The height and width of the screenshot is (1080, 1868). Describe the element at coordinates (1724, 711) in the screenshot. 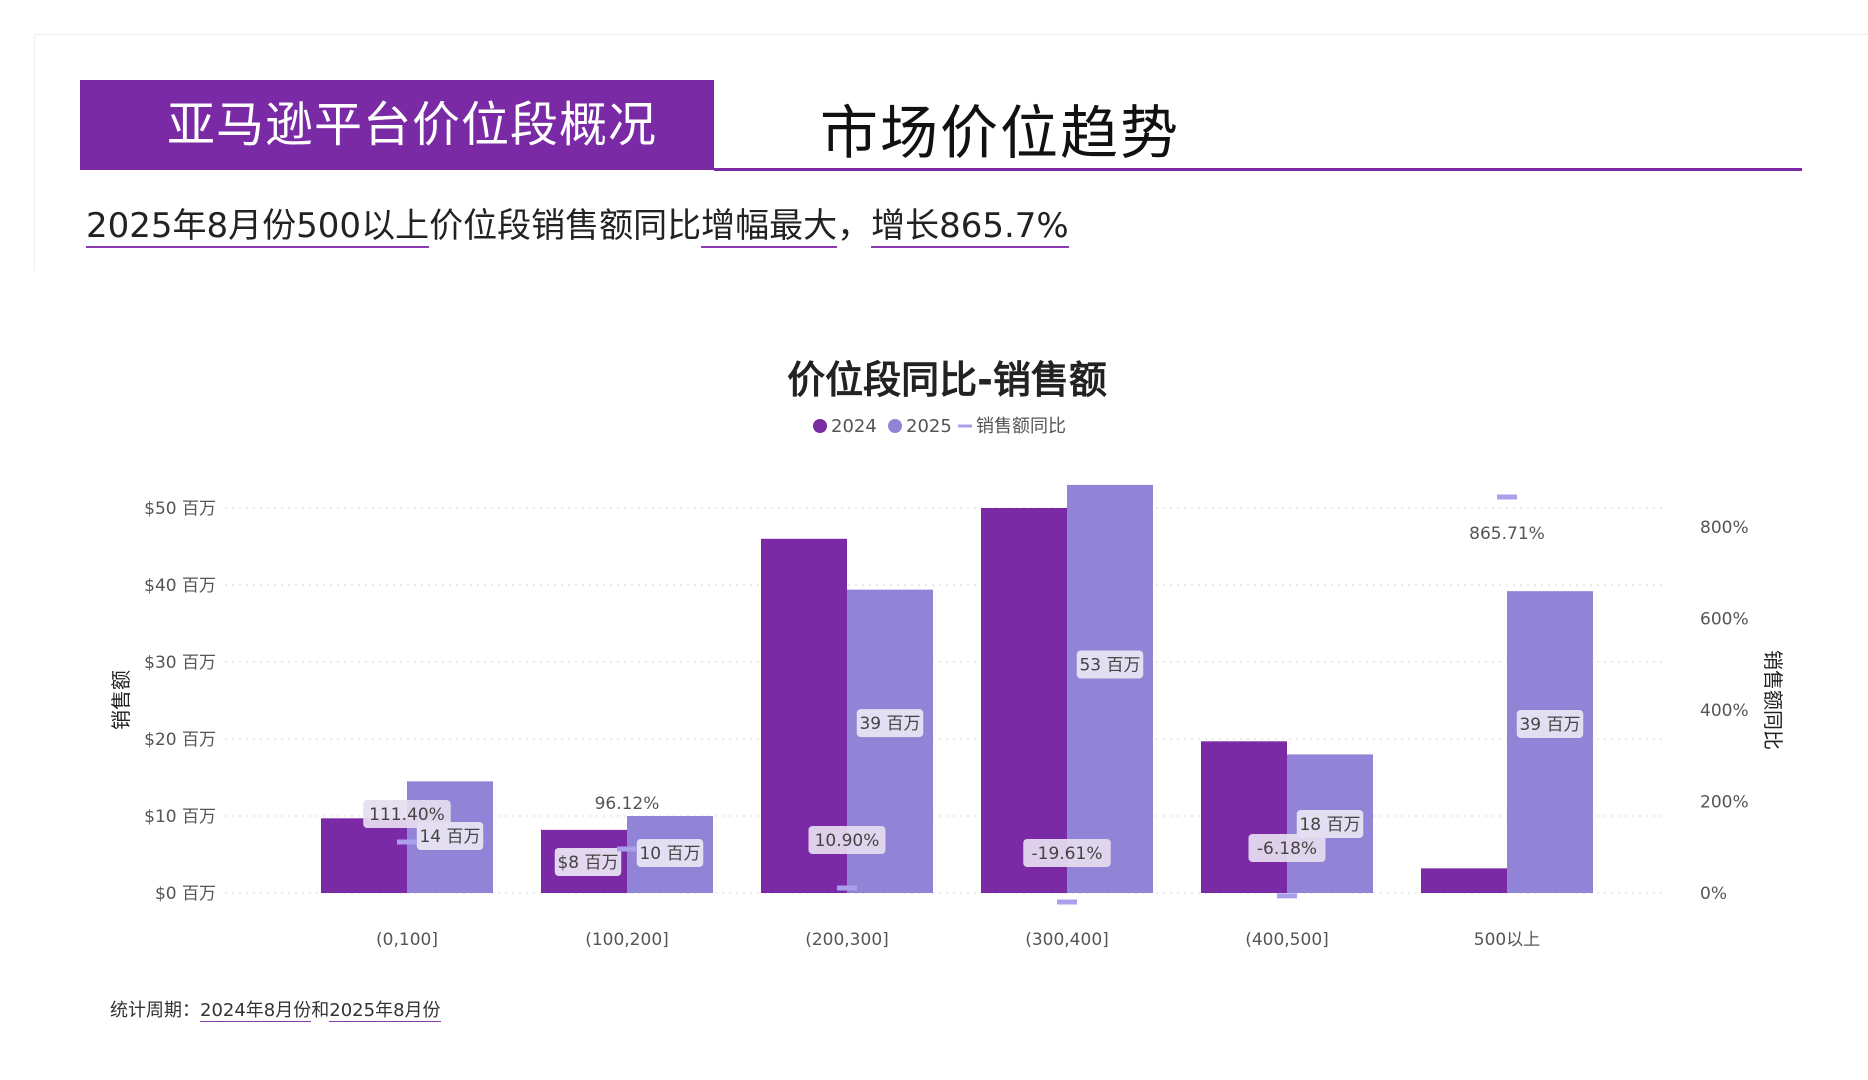

I see `y2-tick-label: 400%` at that location.